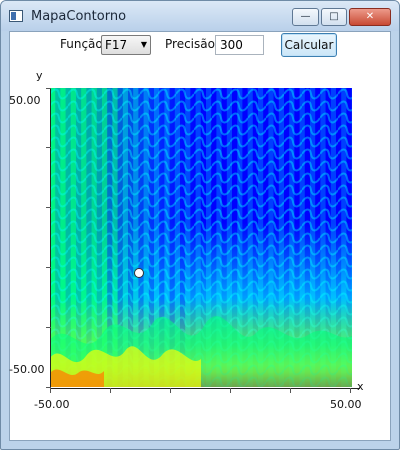  What do you see at coordinates (139, 273) in the screenshot?
I see `selected-point-marker` at bounding box center [139, 273].